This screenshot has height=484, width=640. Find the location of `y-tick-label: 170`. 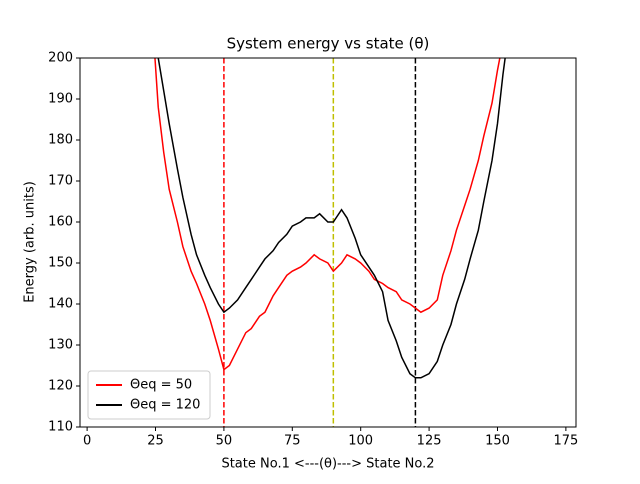

y-tick-label: 170 is located at coordinates (60, 181).